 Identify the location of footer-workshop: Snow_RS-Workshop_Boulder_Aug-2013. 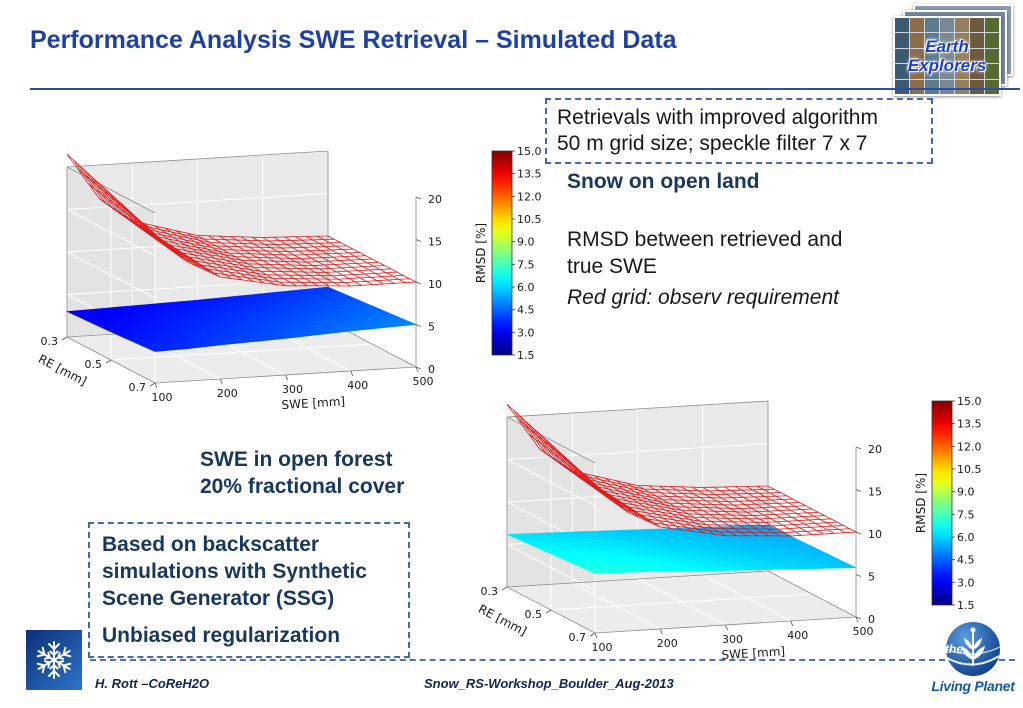
(549, 683).